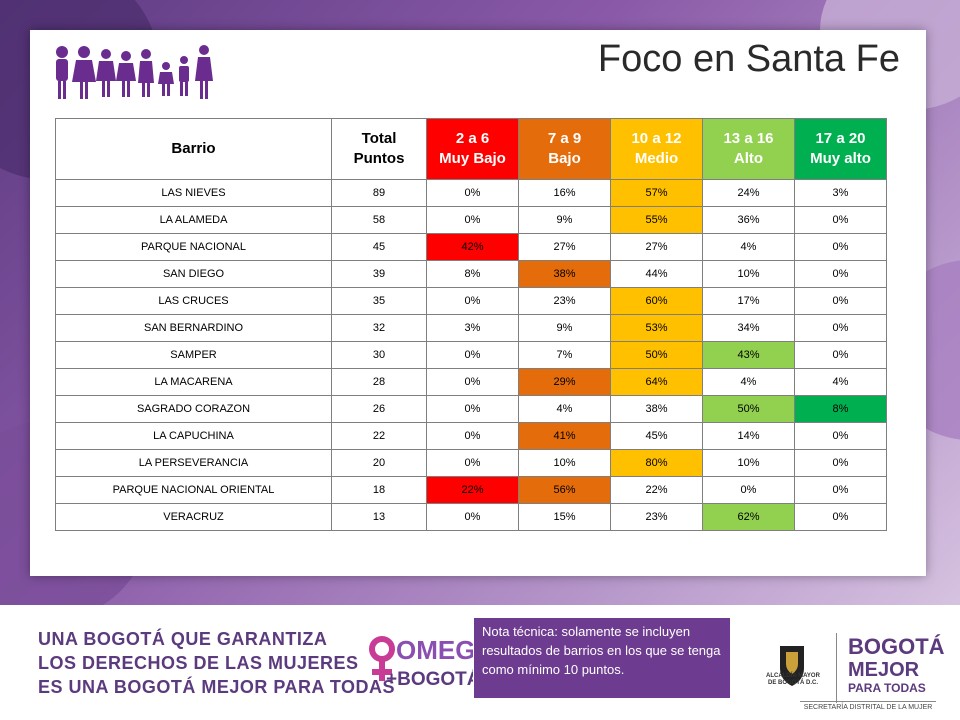 The height and width of the screenshot is (720, 960). I want to click on cell-total: 32, so click(379, 328).